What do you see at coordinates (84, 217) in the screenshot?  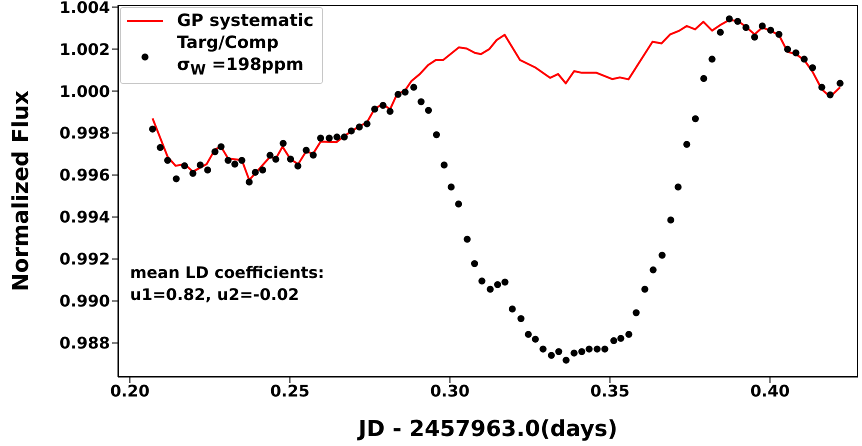 I see `y-tick-label: 0.994` at bounding box center [84, 217].